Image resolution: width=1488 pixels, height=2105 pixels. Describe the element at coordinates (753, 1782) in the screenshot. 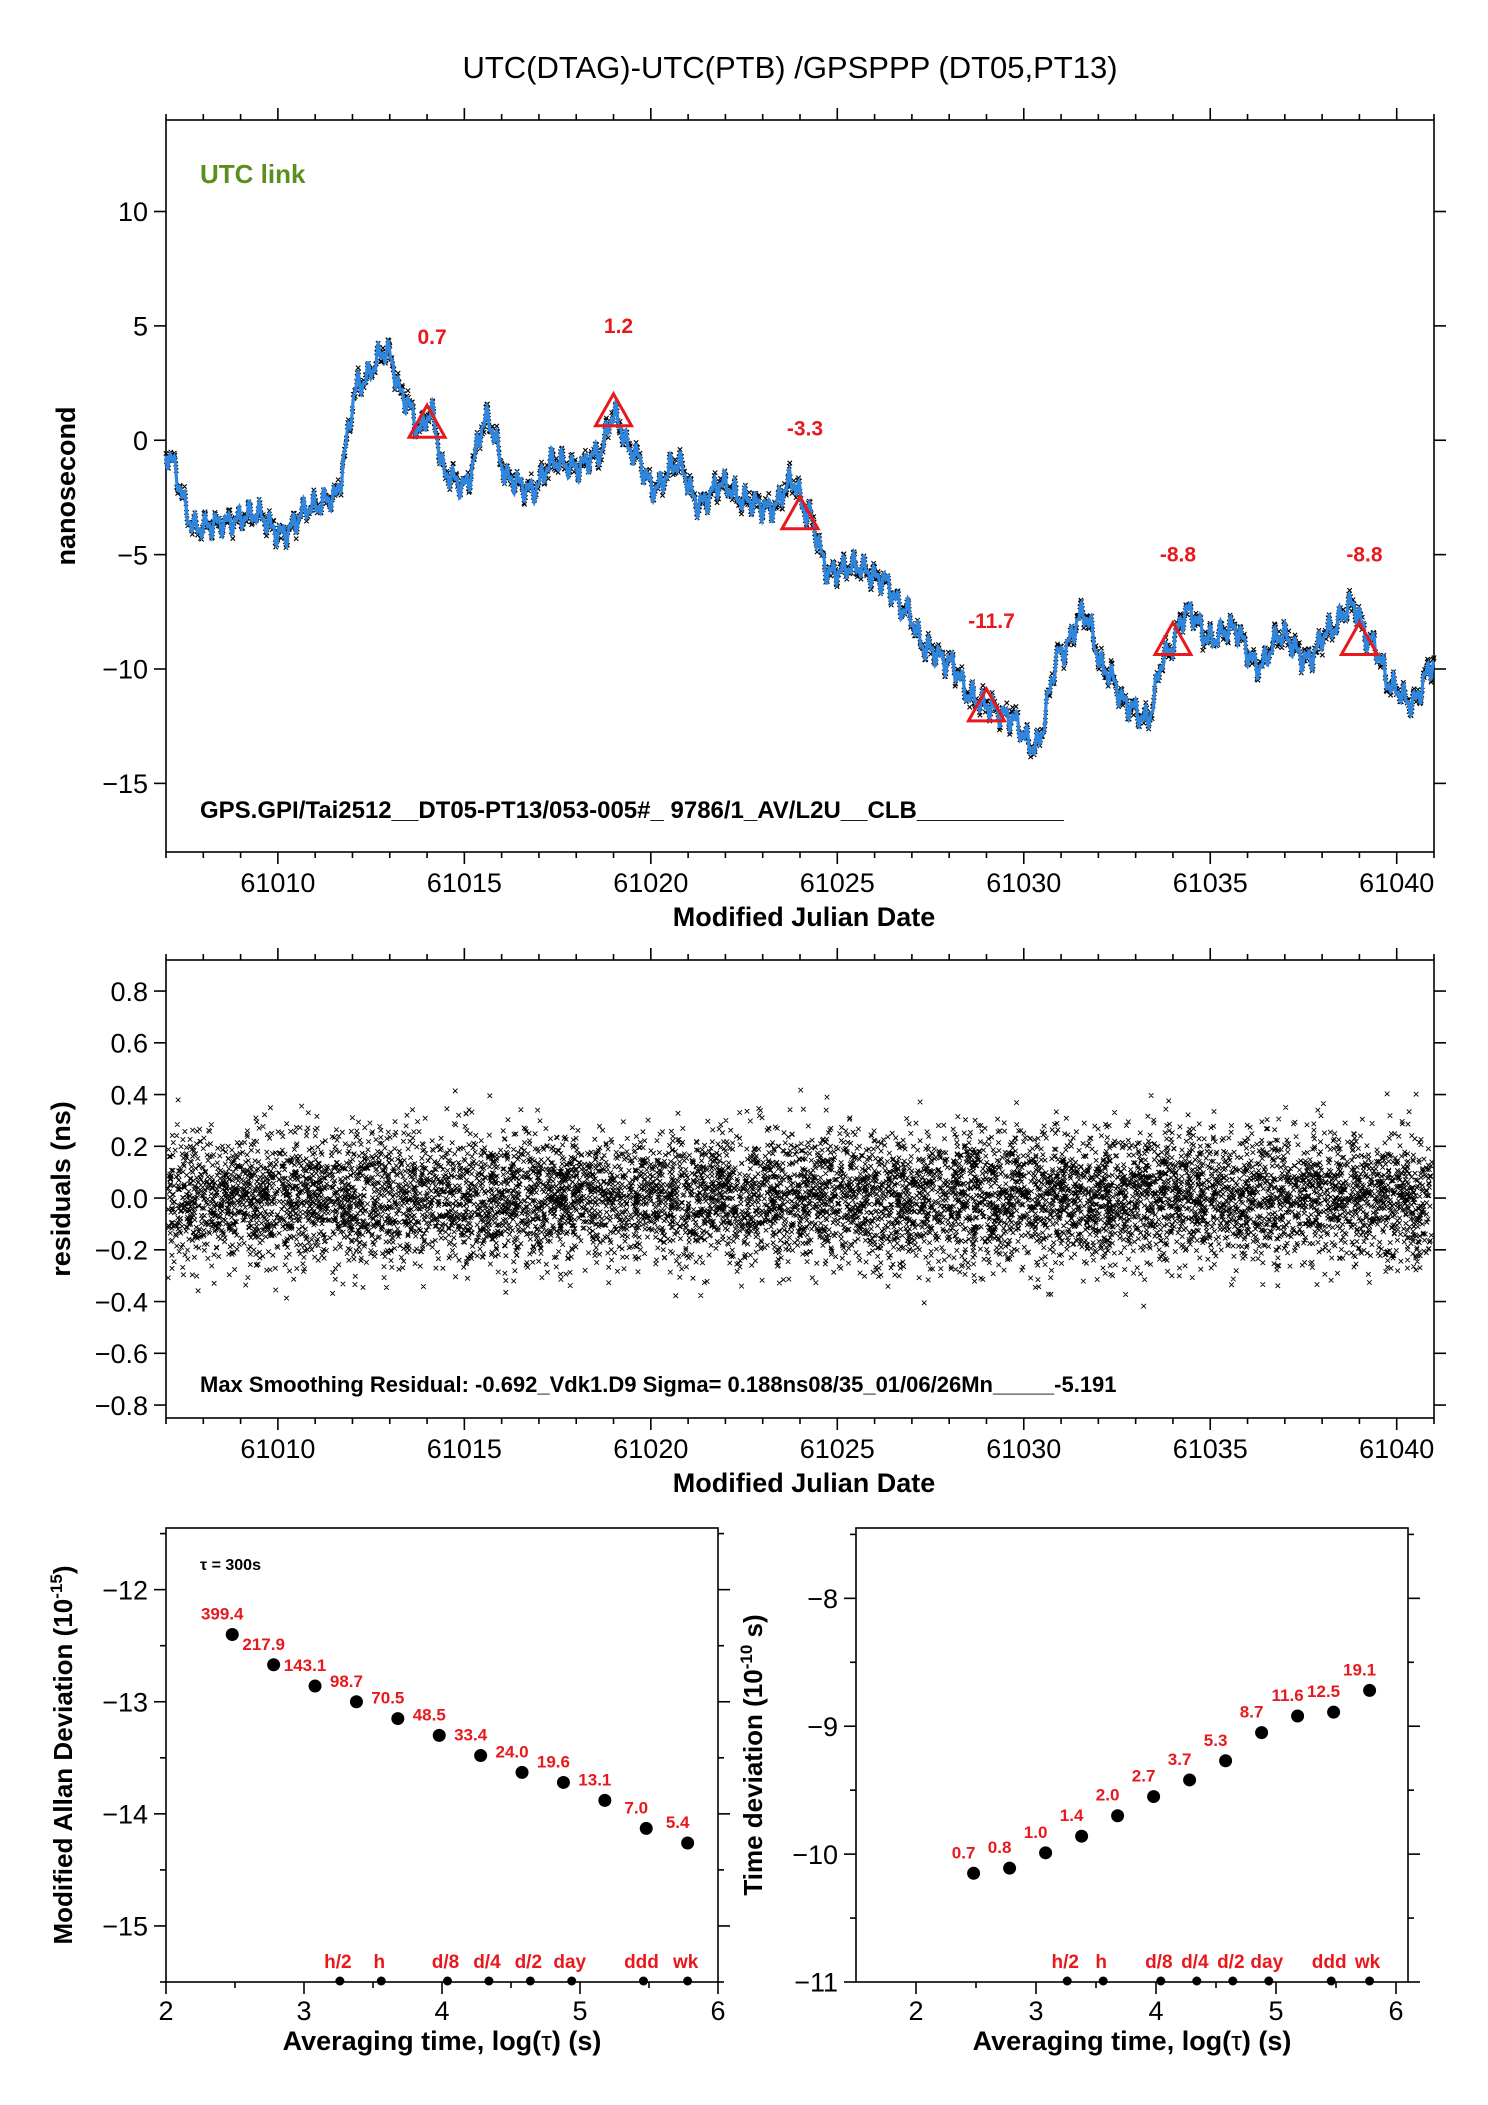

I see `br-y-axis-label-main: Time deviation (10` at that location.